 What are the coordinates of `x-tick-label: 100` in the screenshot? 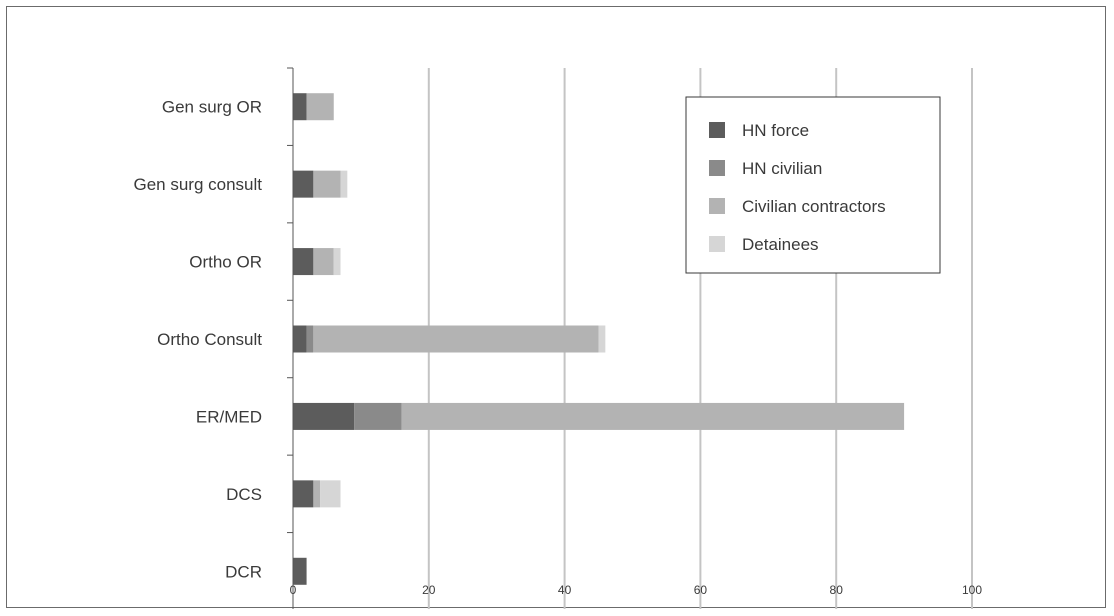 It's located at (972, 590).